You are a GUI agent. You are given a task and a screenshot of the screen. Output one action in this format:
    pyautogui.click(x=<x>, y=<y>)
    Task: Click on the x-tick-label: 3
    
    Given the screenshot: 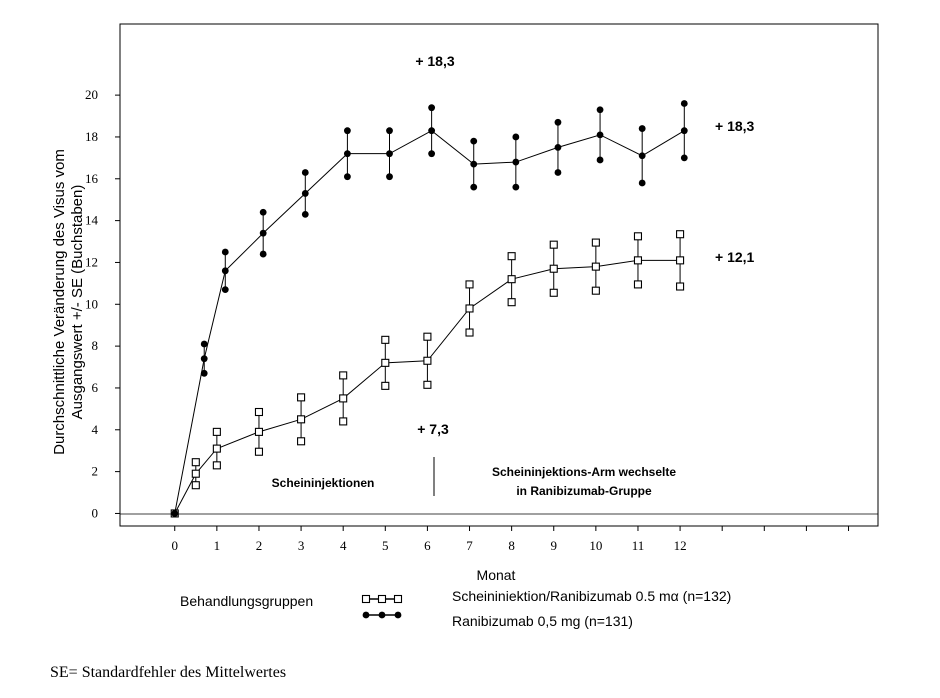 What is the action you would take?
    pyautogui.click(x=301, y=545)
    